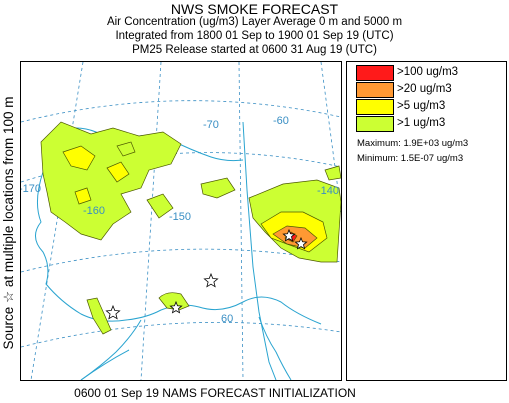 The image size is (509, 403). What do you see at coordinates (421, 106) in the screenshot?
I see `legend-label: >5 ug/m3` at bounding box center [421, 106].